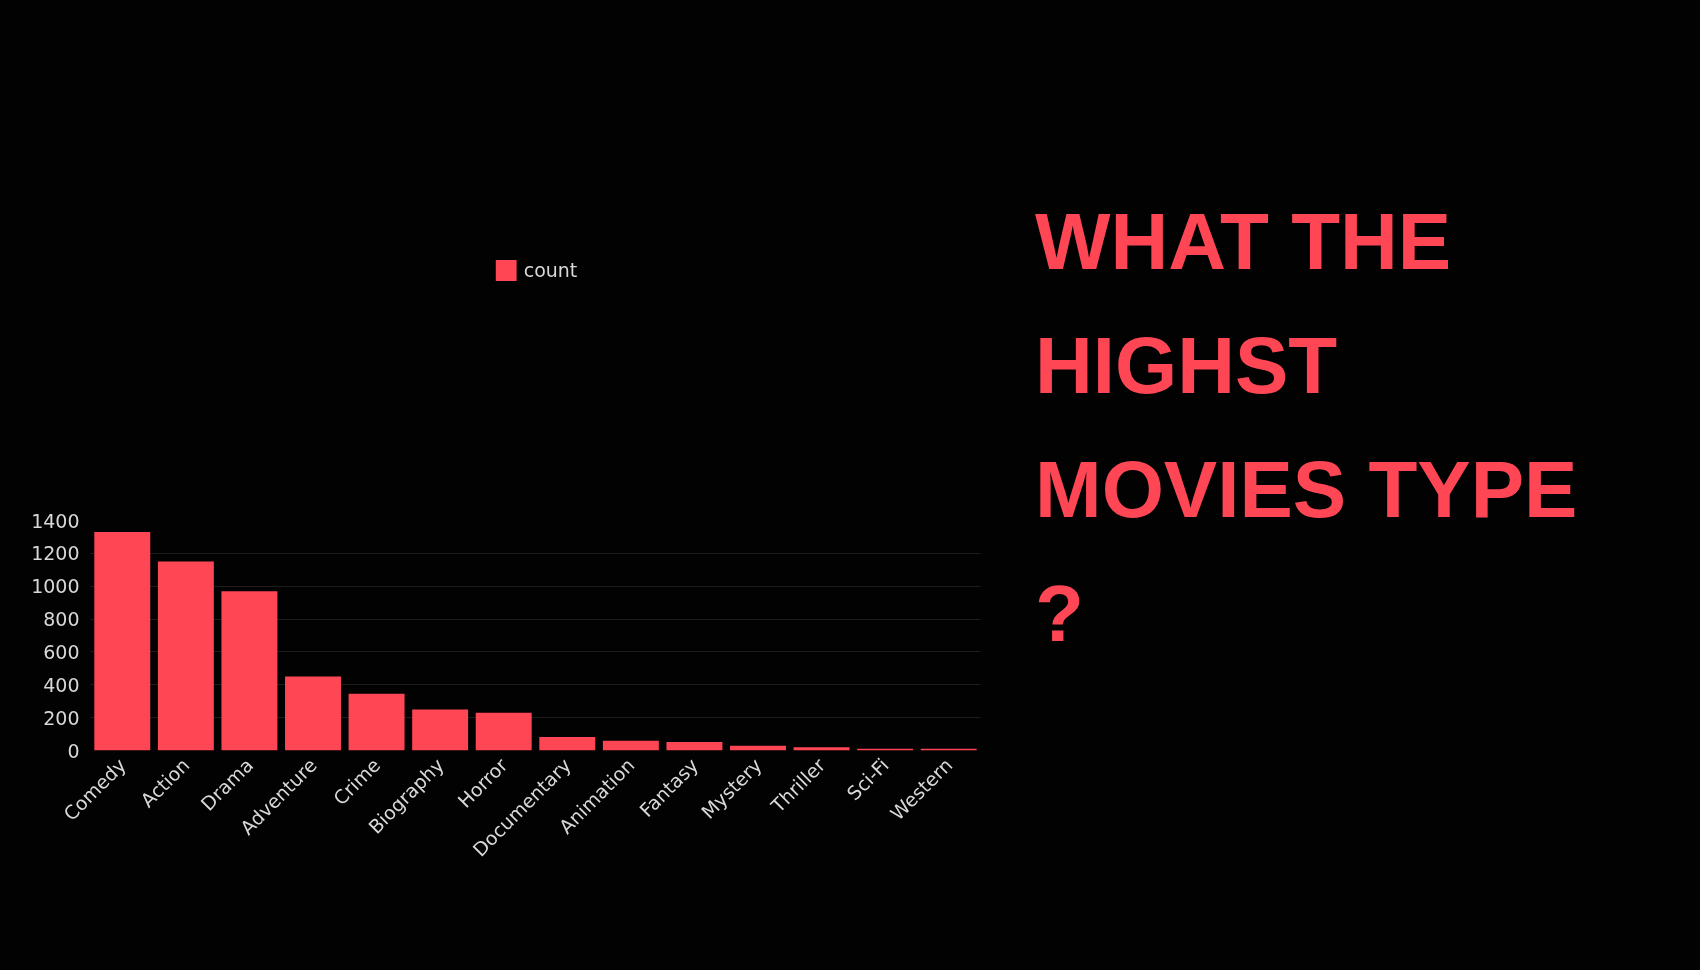  Describe the element at coordinates (55, 586) in the screenshot. I see `y-tick-label: 1000` at that location.